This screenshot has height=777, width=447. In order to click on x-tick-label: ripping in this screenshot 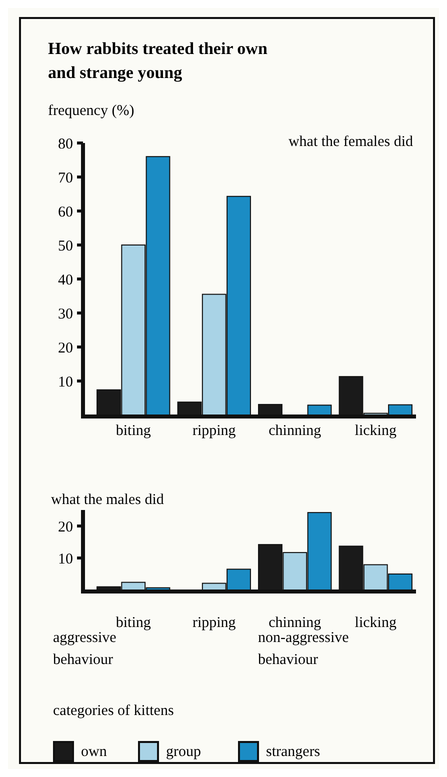, I will do `click(214, 623)`.